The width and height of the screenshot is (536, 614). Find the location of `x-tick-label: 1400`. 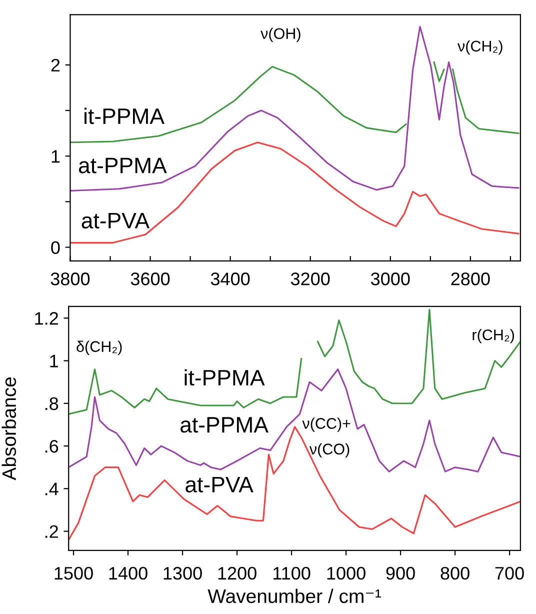

x-tick-label: 1400 is located at coordinates (128, 573).